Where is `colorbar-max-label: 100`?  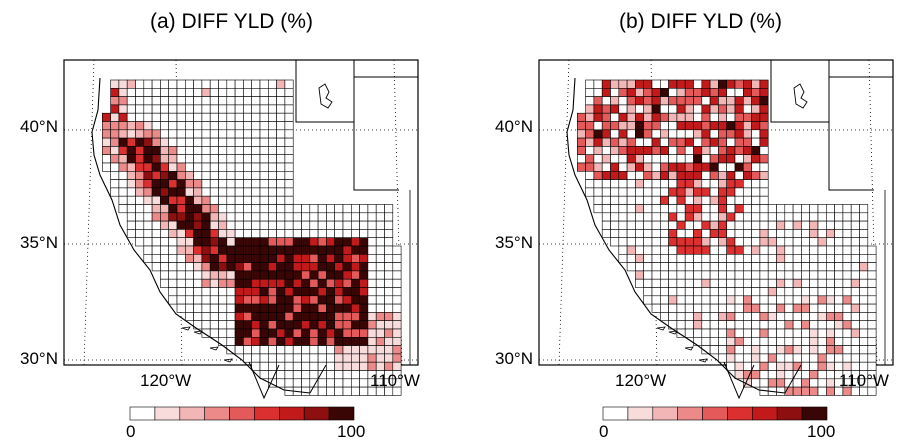 colorbar-max-label: 100 is located at coordinates (351, 431).